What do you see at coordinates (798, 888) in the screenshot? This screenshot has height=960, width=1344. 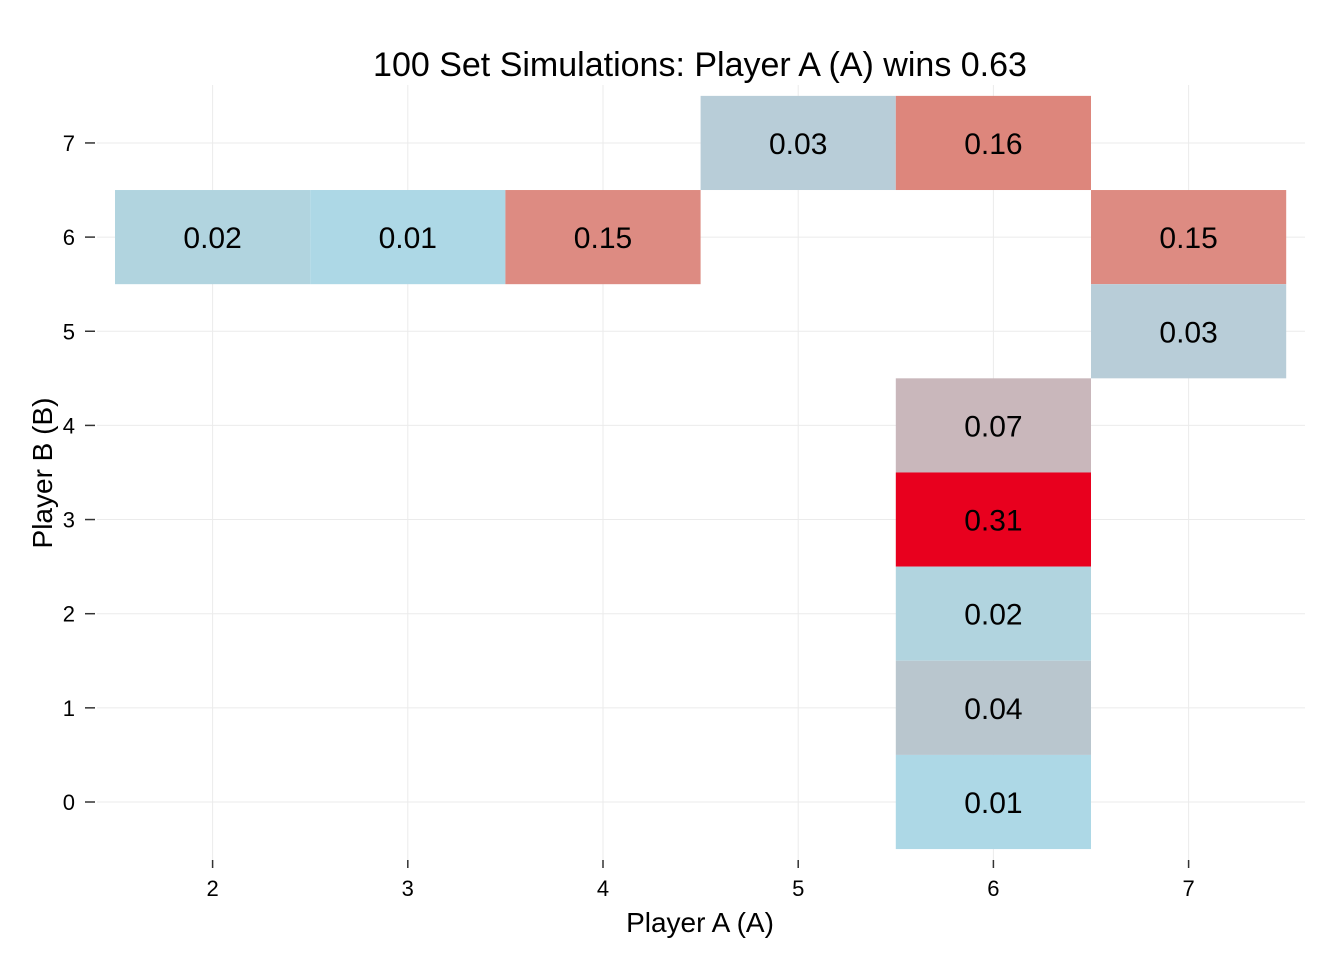 I see `x-tick-label: 5` at bounding box center [798, 888].